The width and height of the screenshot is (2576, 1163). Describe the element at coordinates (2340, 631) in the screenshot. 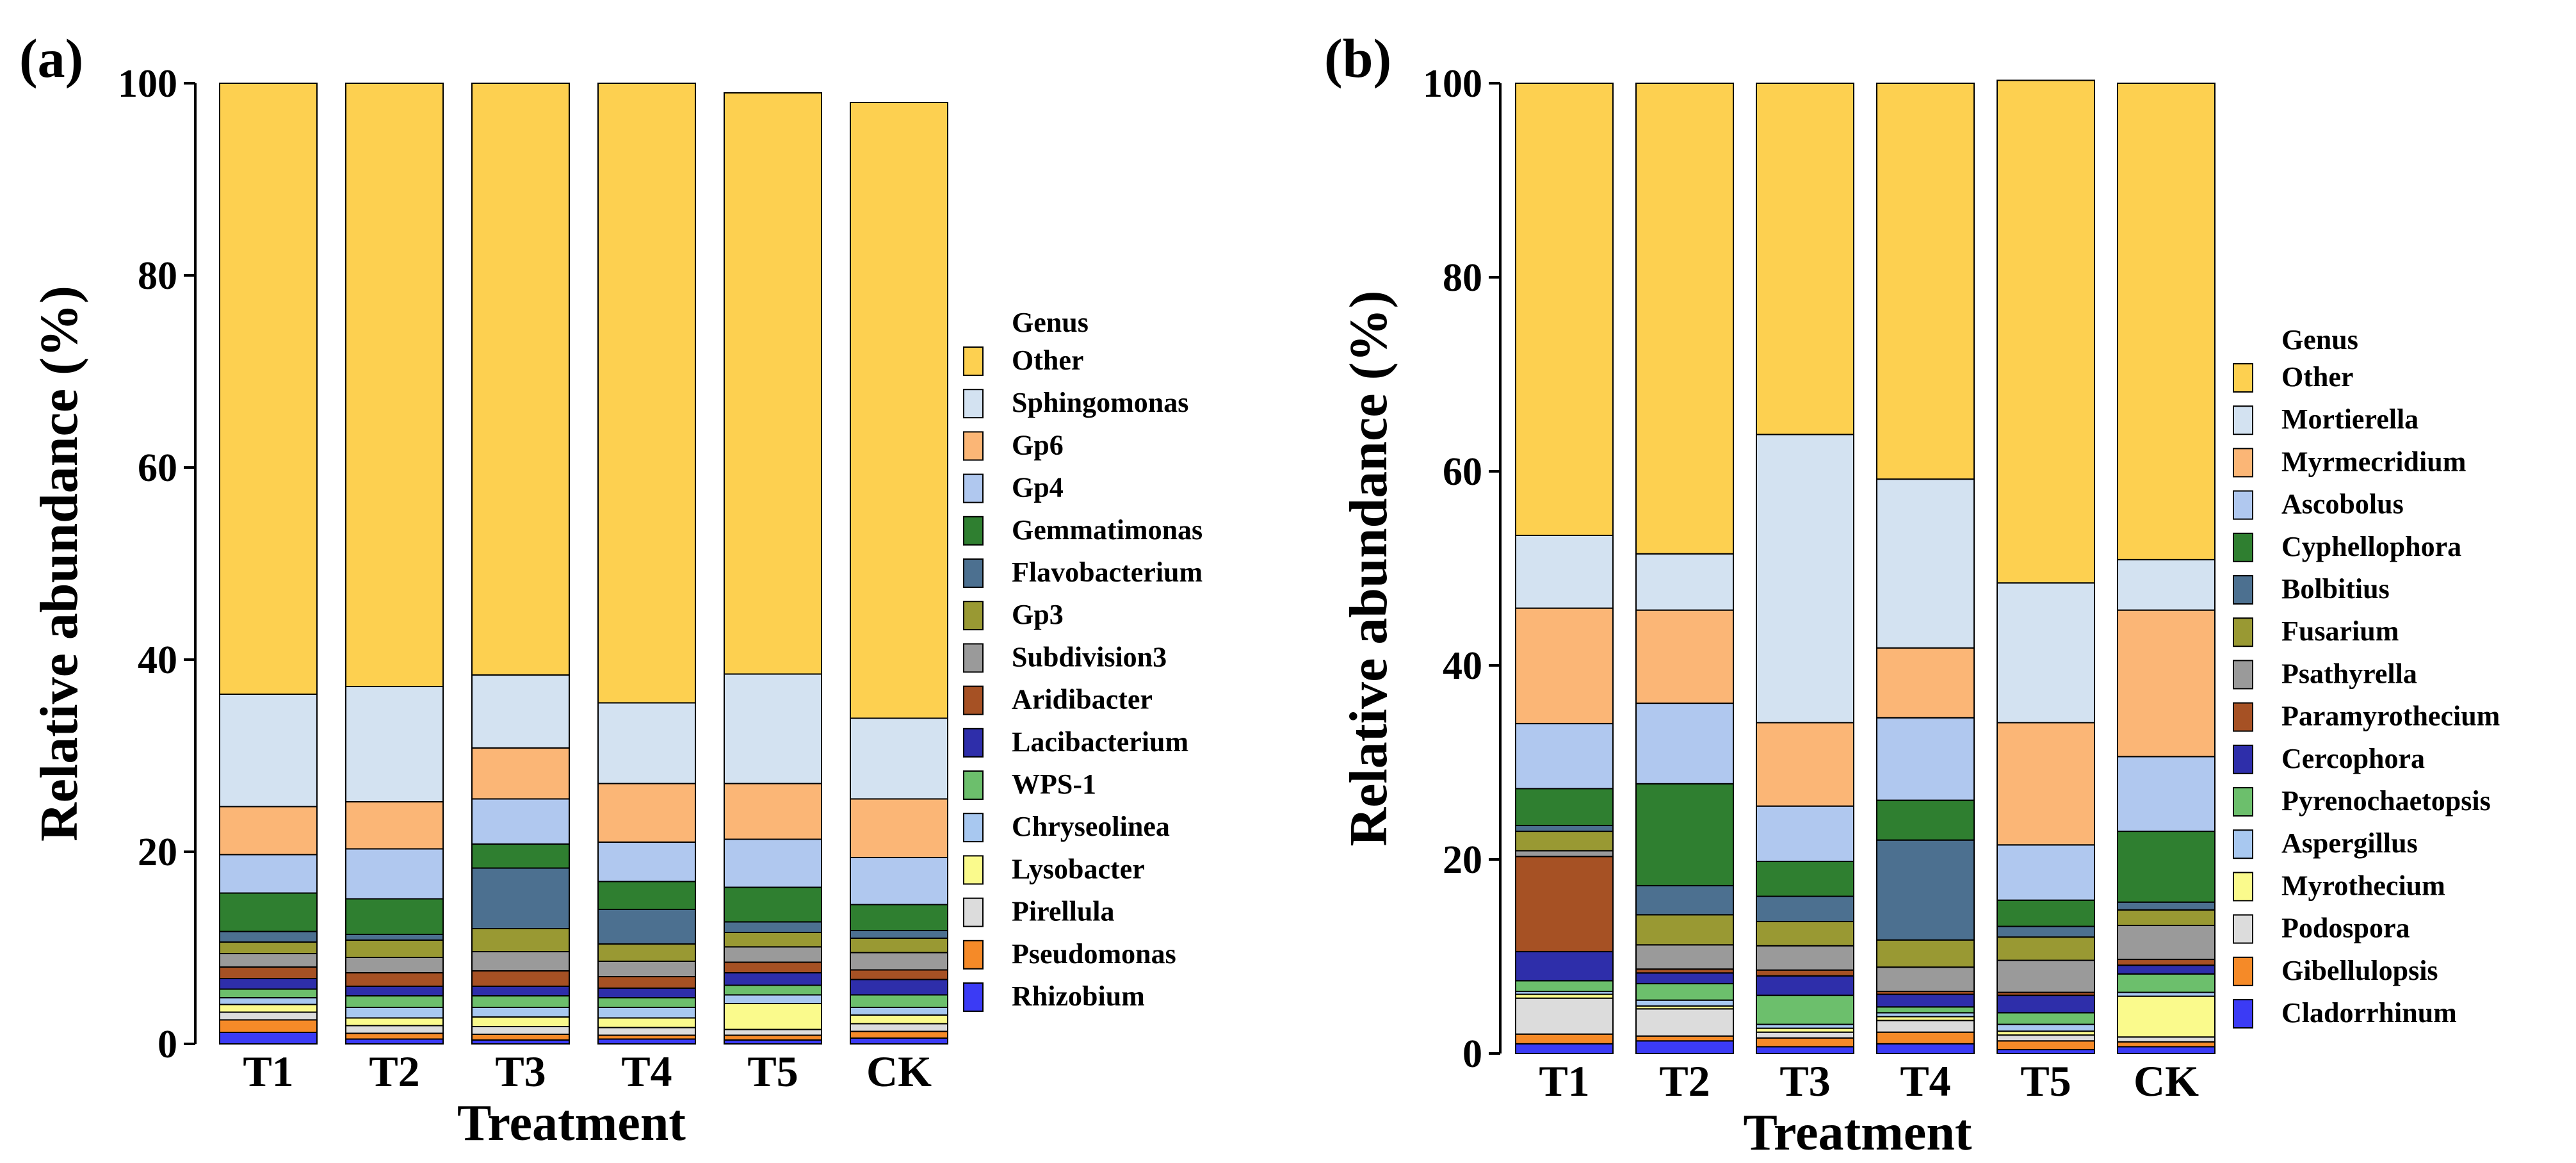

I see `legend-entry: Fusarium` at that location.